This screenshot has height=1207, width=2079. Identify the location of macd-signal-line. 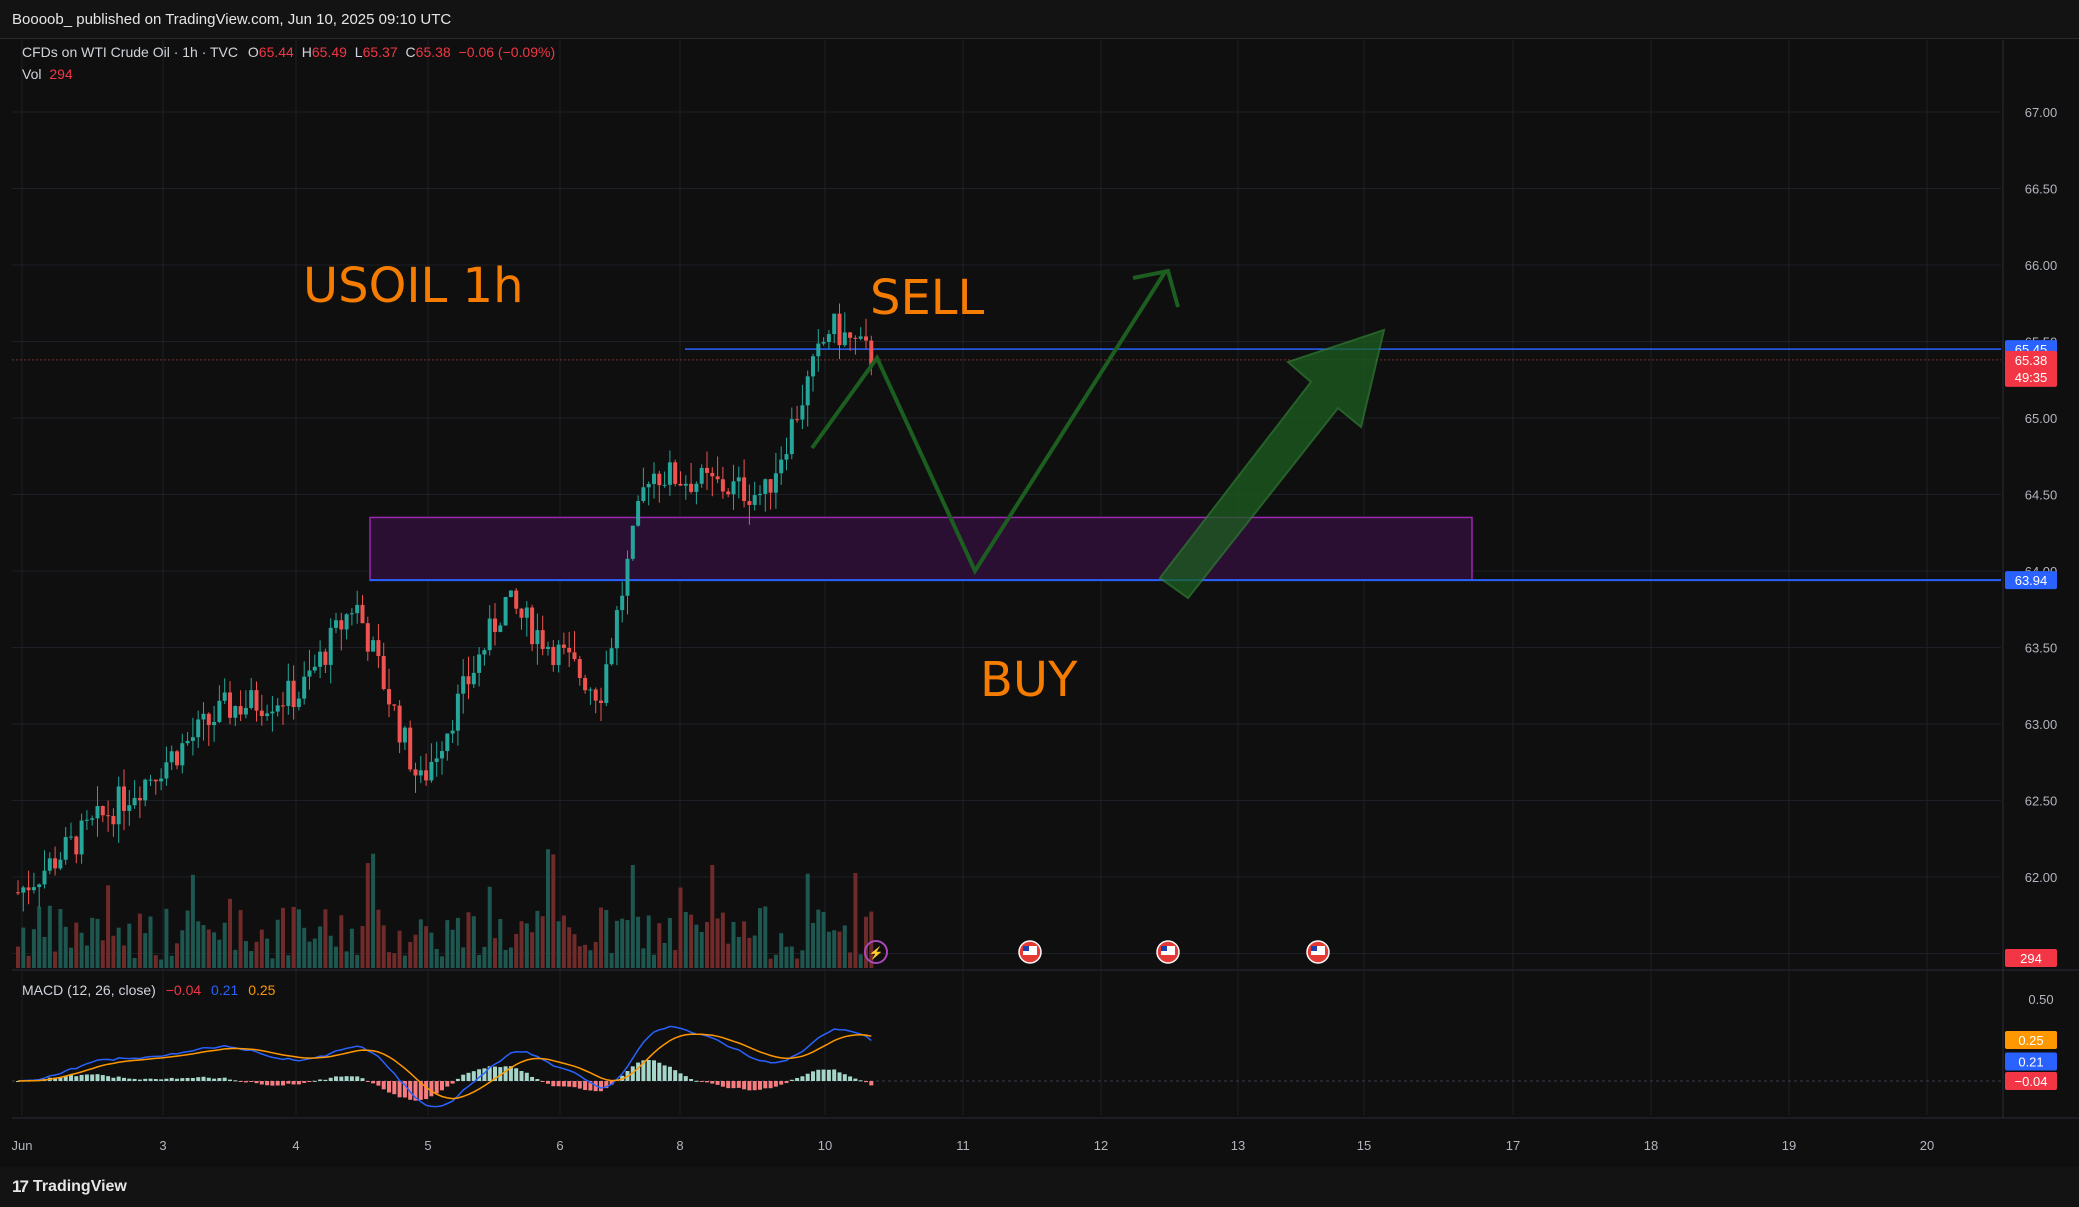
(444, 1066).